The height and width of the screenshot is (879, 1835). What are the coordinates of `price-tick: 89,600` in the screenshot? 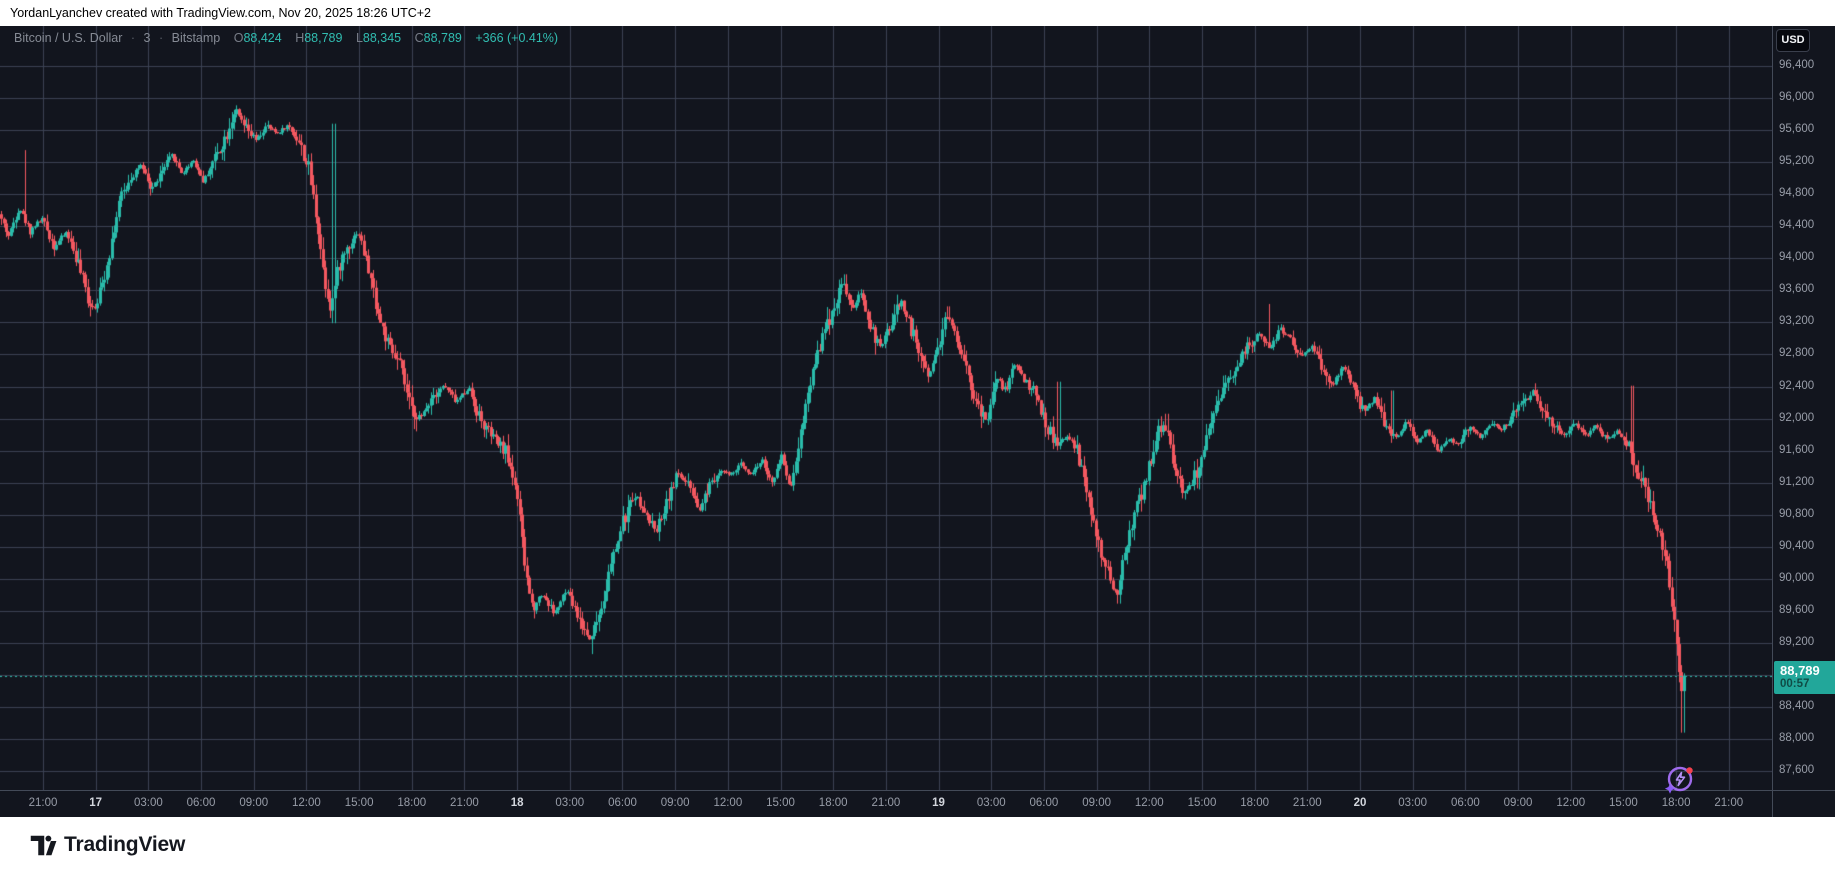 It's located at (1797, 609).